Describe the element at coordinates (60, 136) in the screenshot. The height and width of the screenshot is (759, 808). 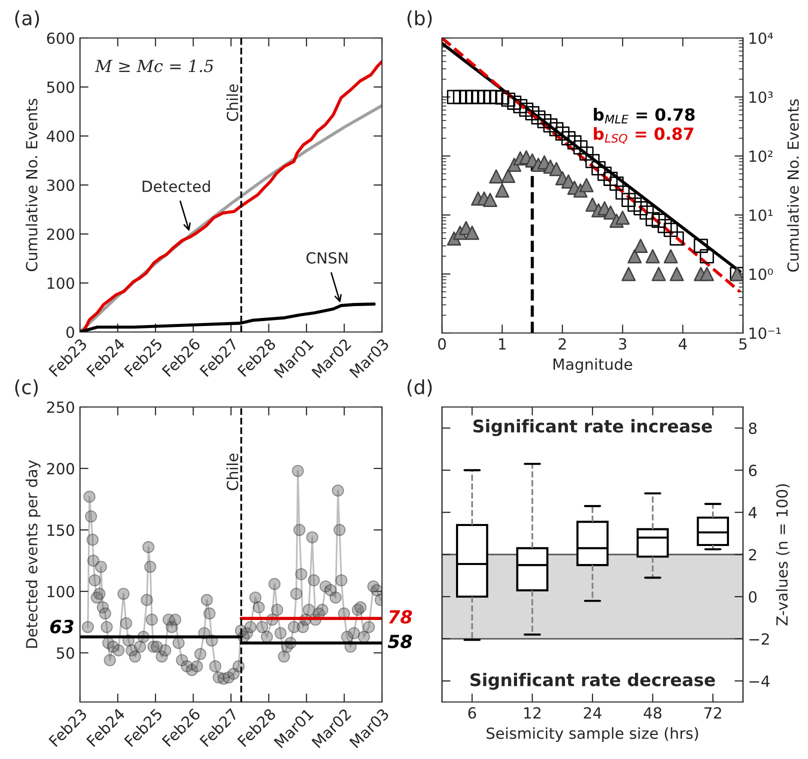
I see `y-tick-label: 400` at that location.